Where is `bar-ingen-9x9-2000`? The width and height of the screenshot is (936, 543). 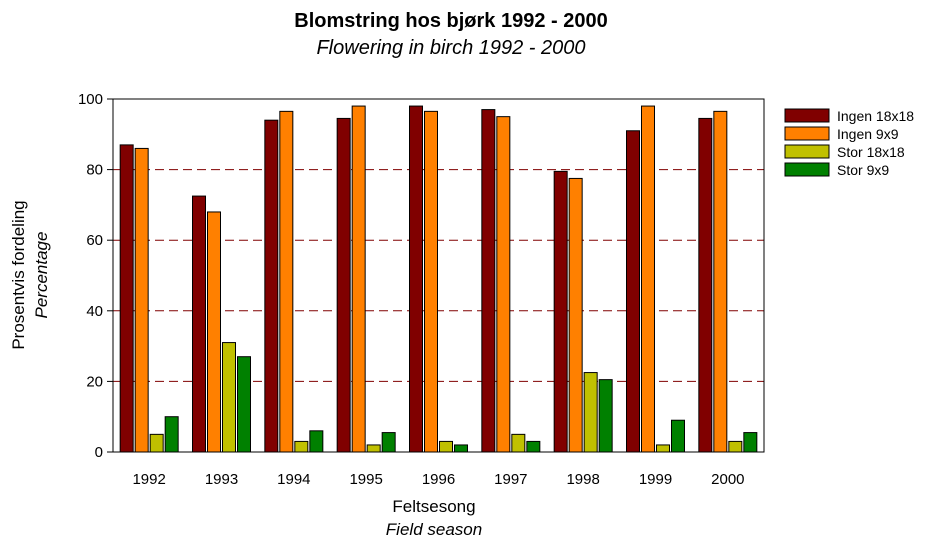
bar-ingen-9x9-2000 is located at coordinates (720, 281).